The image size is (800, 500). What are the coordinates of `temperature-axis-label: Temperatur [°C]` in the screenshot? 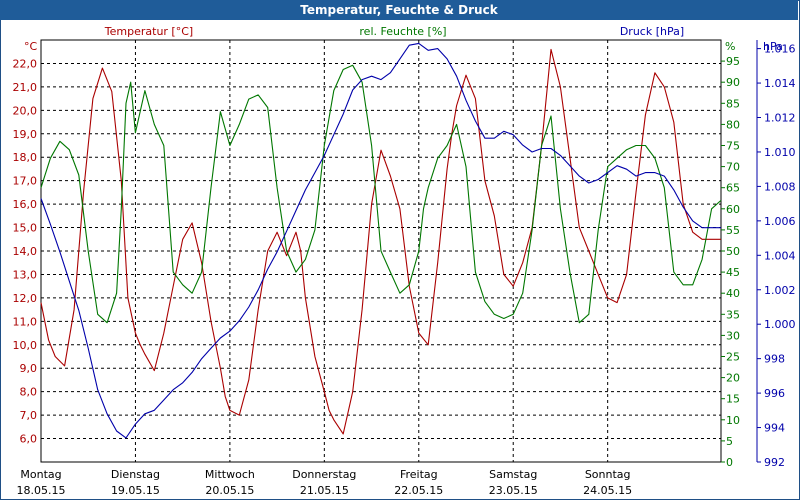 It's located at (148, 31).